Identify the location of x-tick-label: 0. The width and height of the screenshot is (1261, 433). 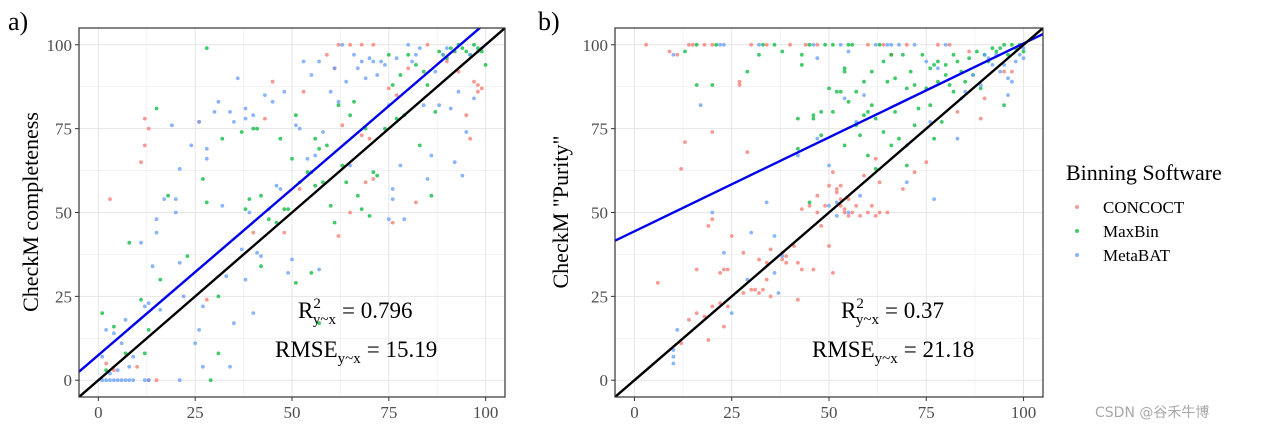
(98, 412).